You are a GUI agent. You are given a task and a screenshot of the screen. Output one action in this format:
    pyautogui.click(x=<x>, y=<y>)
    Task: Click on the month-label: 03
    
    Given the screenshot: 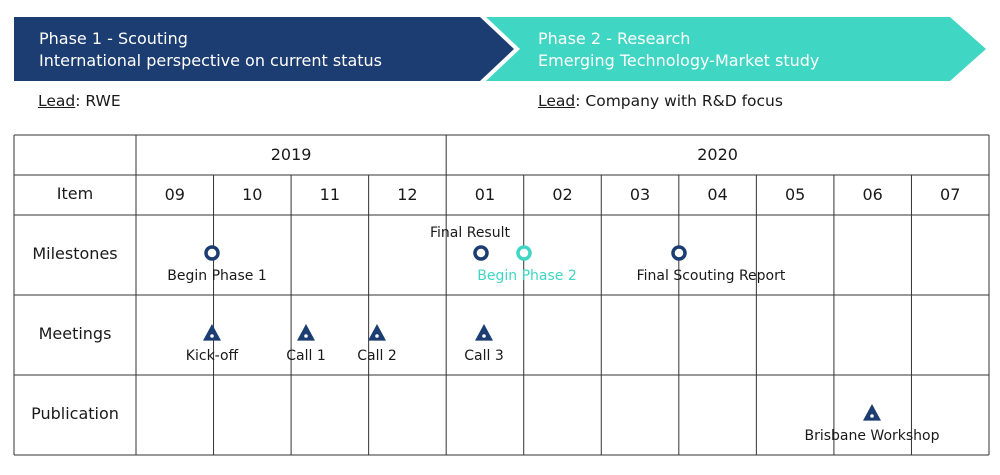 What is the action you would take?
    pyautogui.click(x=640, y=194)
    